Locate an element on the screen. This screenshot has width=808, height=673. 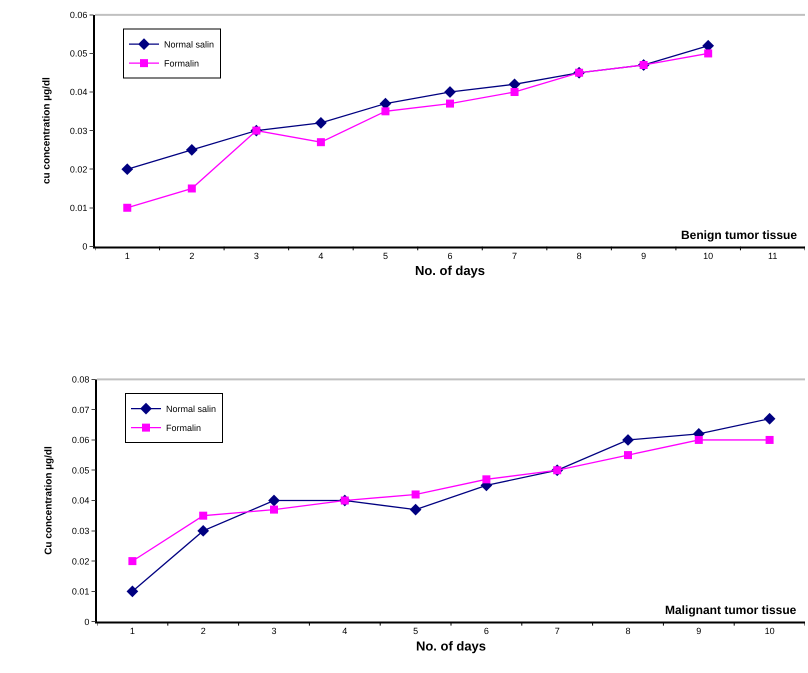
y-axis-title: Cu concentration µg/dl is located at coordinates (48, 500).